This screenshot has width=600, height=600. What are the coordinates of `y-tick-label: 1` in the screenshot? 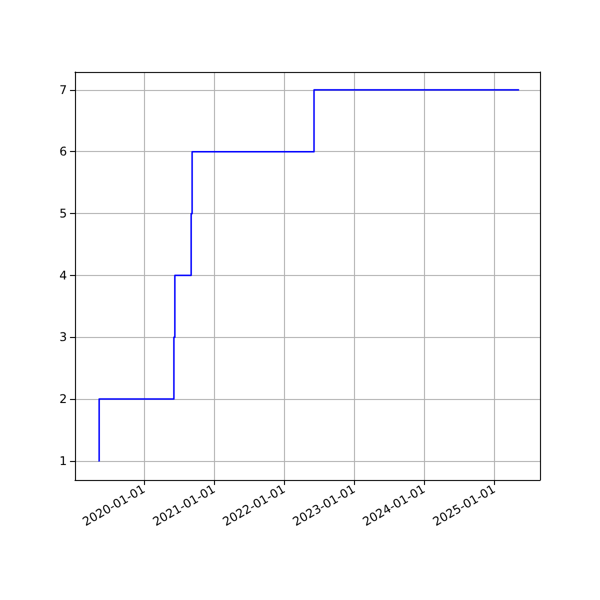 It's located at (63, 461).